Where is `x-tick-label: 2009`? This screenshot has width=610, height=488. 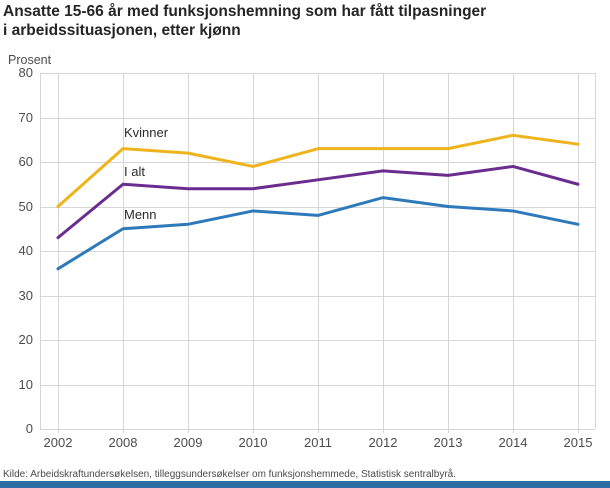
x-tick-label: 2009 is located at coordinates (188, 442).